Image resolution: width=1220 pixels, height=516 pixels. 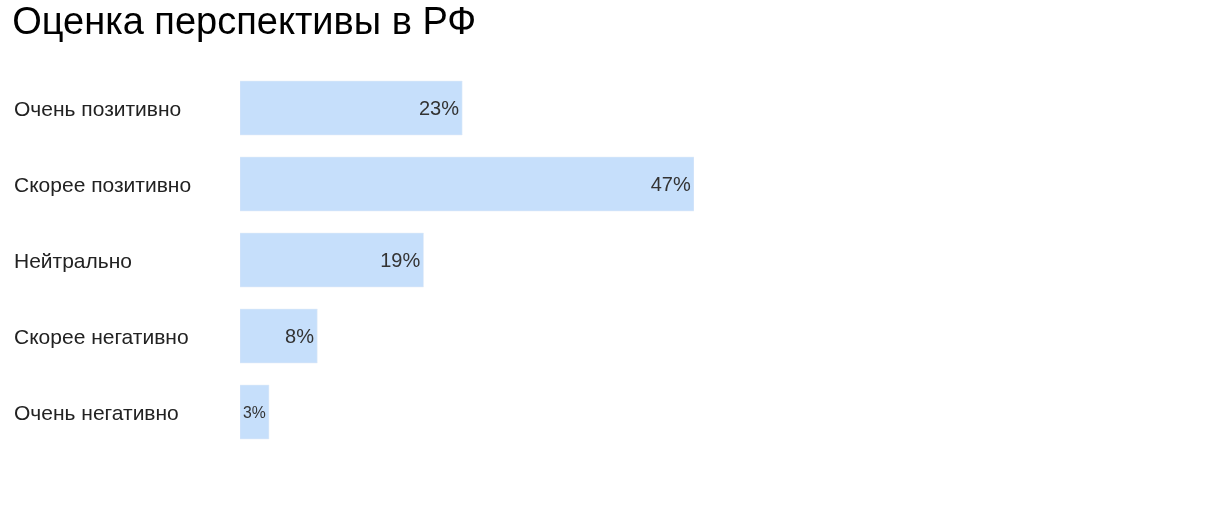 What do you see at coordinates (103, 184) in the screenshot?
I see `y-tick-label: Скорее позитивно` at bounding box center [103, 184].